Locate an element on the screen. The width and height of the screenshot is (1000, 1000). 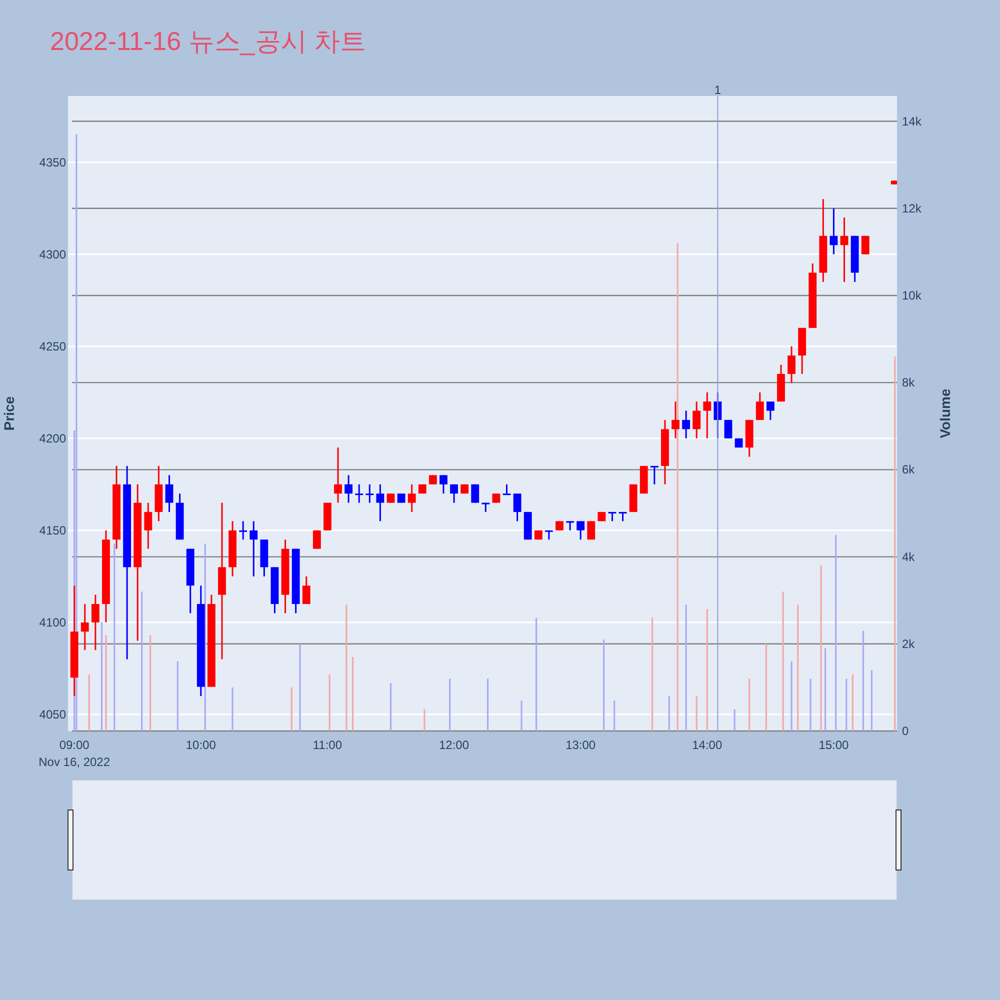
ref-line-label: 1 is located at coordinates (718, 90).